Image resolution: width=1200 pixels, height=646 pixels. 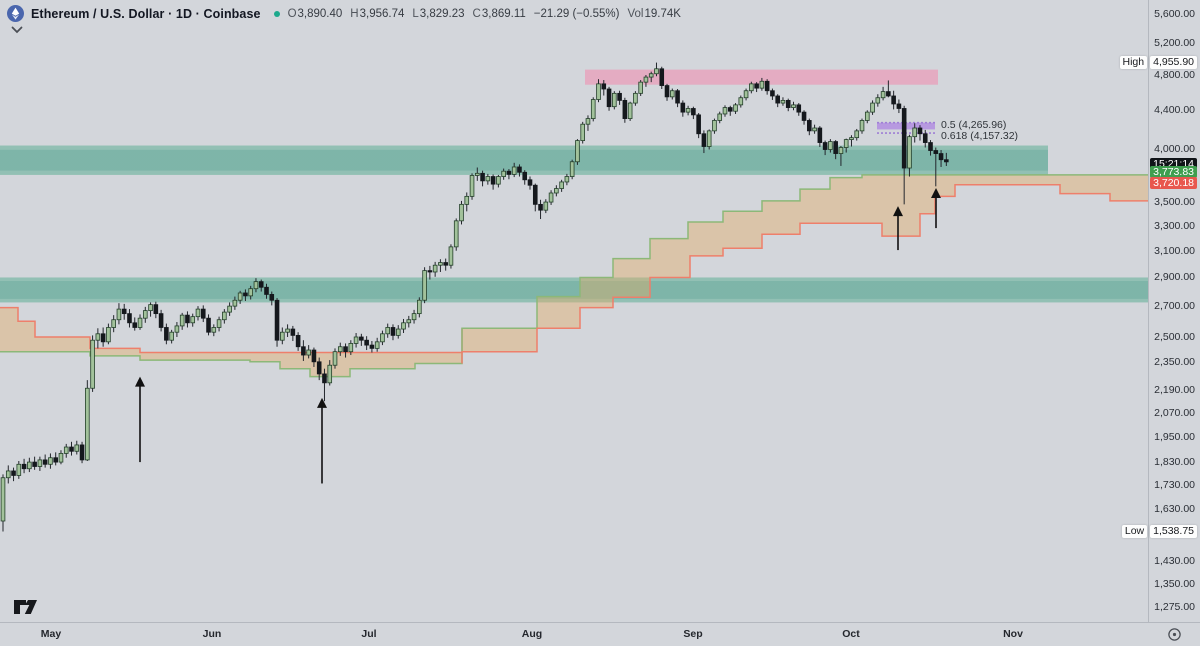 What do you see at coordinates (232, 13) in the screenshot?
I see `exchange-button: Coinbase` at bounding box center [232, 13].